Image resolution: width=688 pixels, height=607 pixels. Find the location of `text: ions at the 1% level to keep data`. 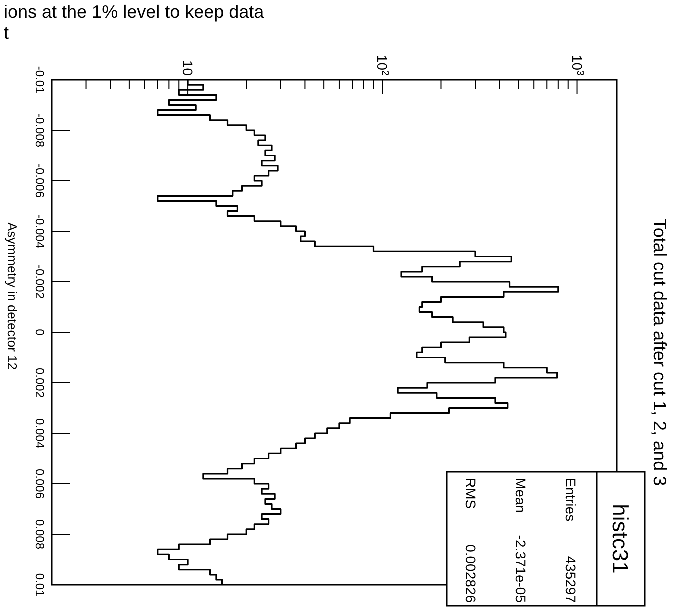

text: ions at the 1% level to keep data is located at coordinates (135, 12).